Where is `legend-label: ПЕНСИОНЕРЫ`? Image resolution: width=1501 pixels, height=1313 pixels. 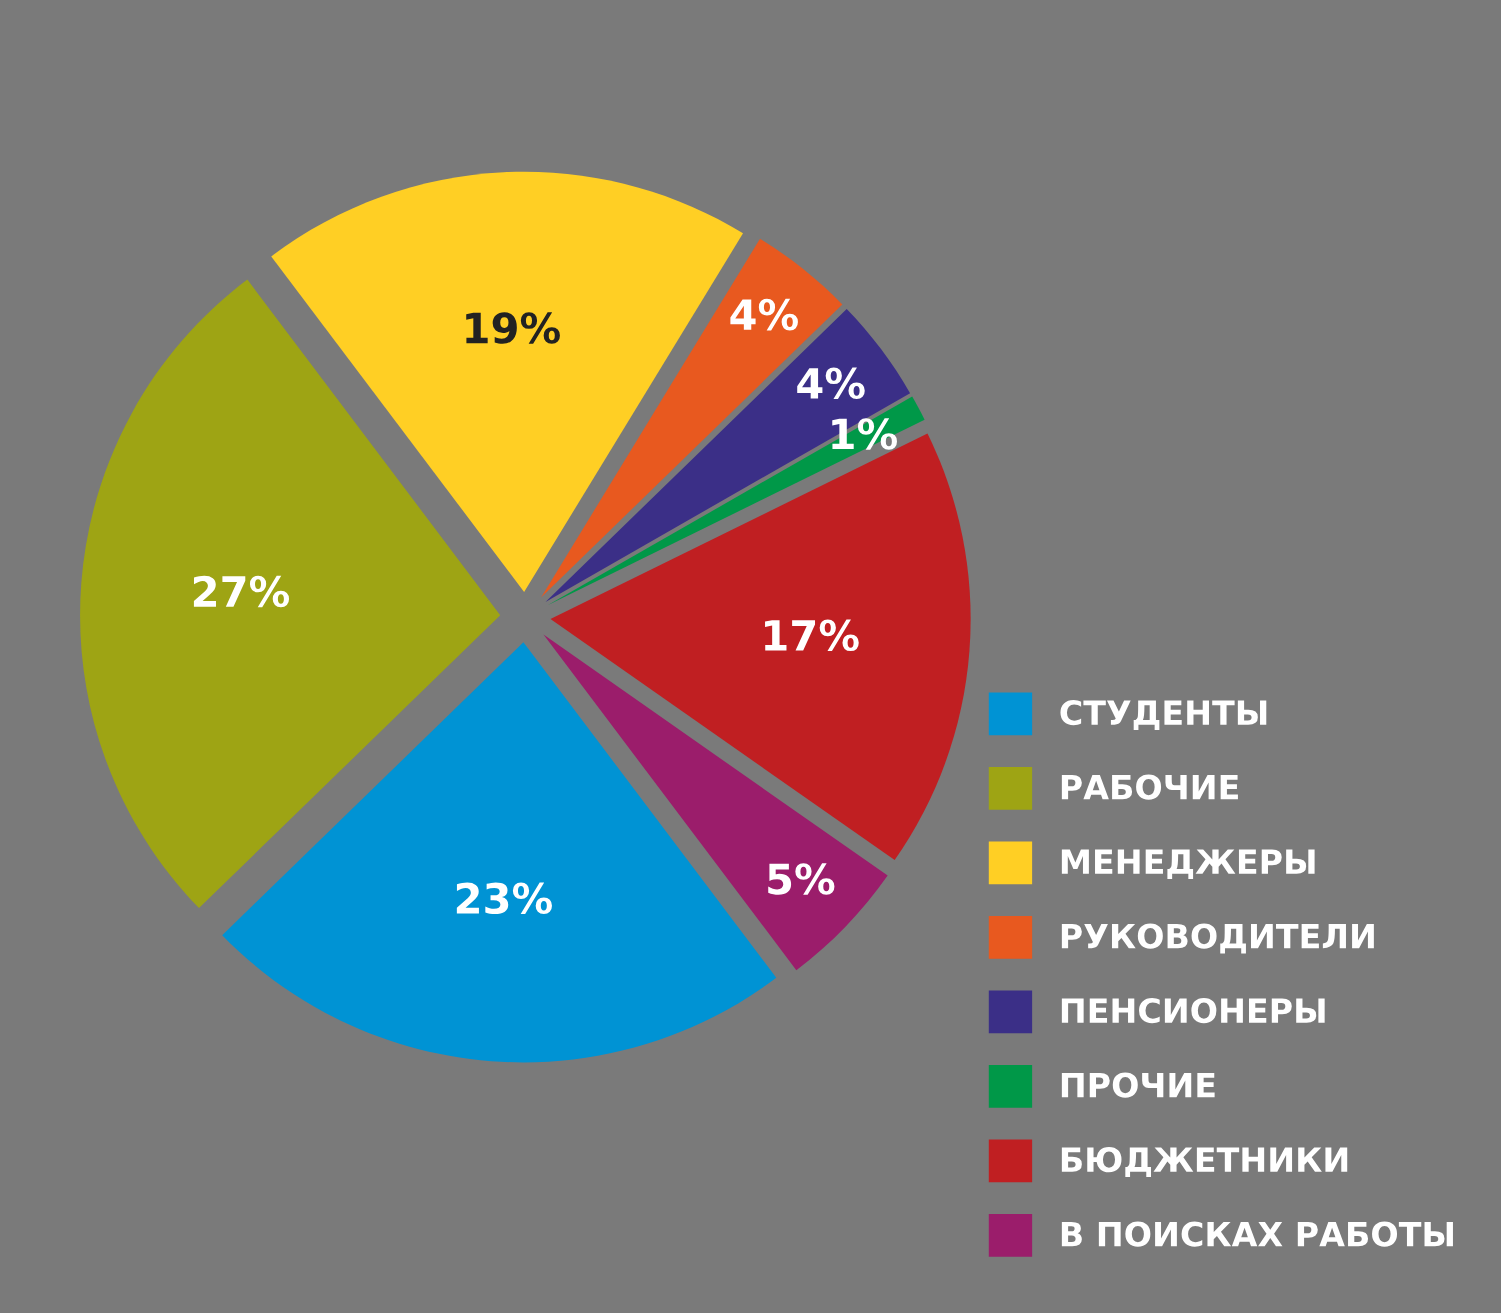 legend-label: ПЕНСИОНЕРЫ is located at coordinates (1193, 1011).